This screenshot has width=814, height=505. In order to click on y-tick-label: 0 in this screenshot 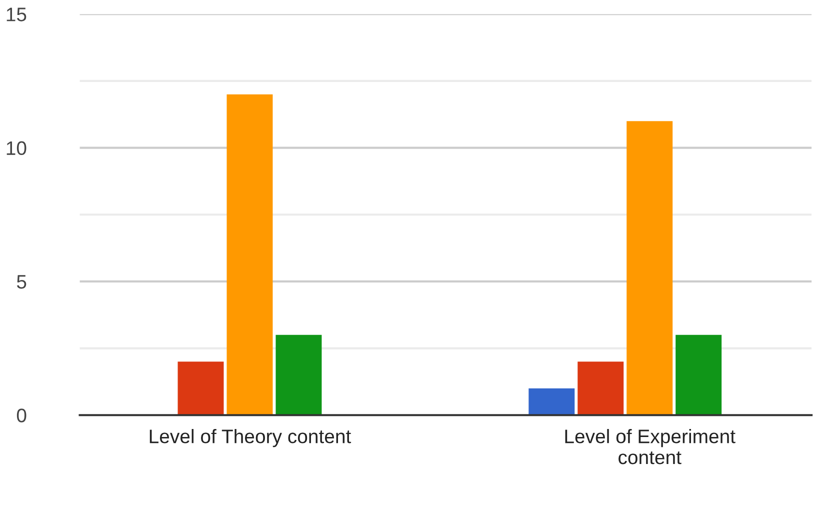, I will do `click(21, 415)`.